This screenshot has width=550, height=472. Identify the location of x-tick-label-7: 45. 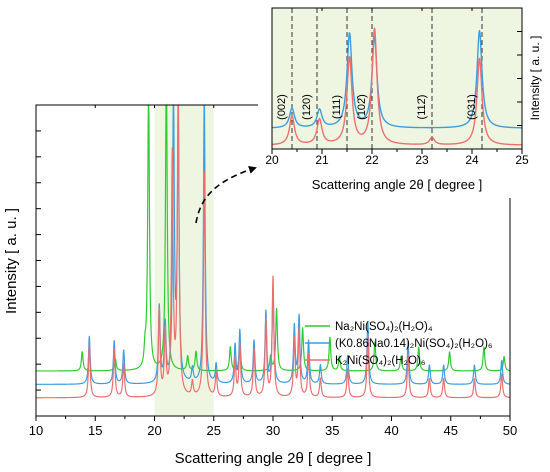
(451, 430).